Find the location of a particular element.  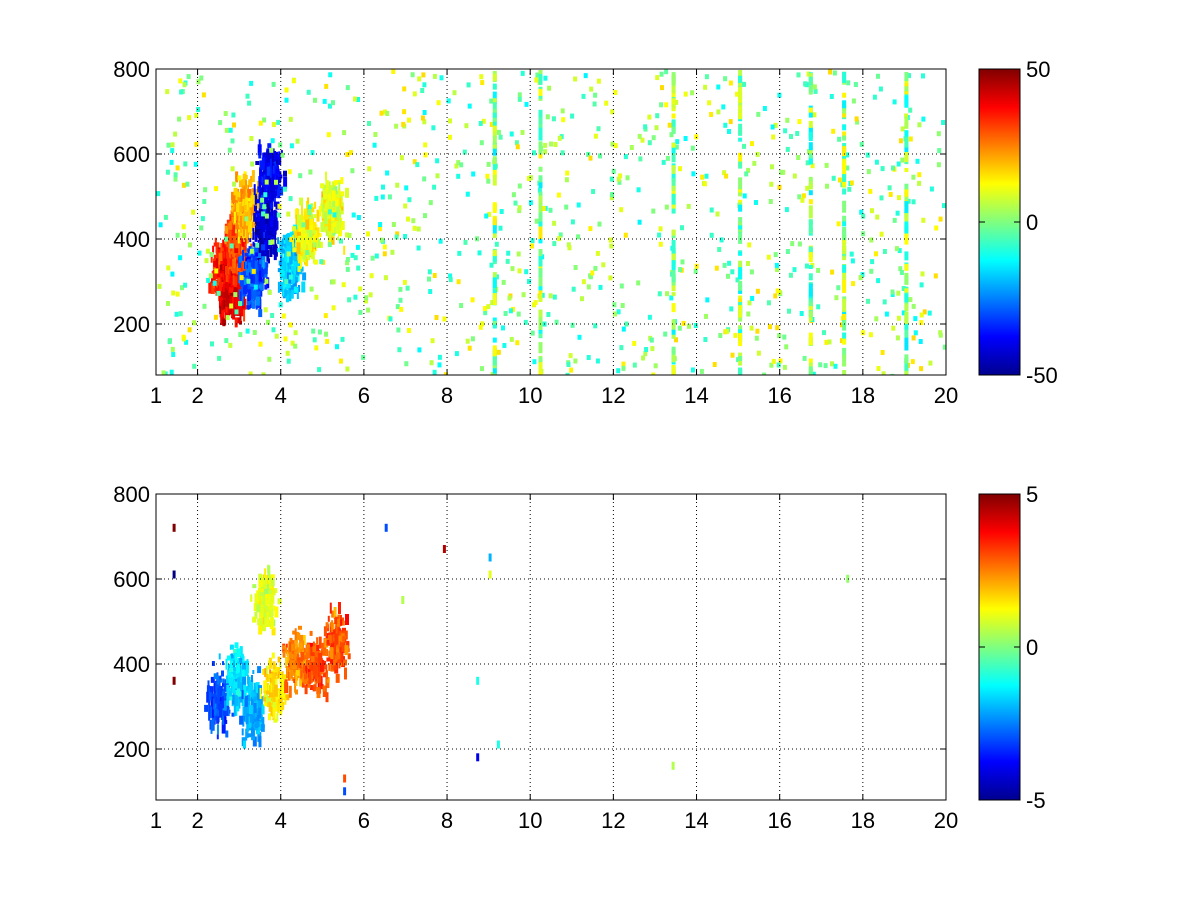

x-tick-label: 6 is located at coordinates (364, 395).